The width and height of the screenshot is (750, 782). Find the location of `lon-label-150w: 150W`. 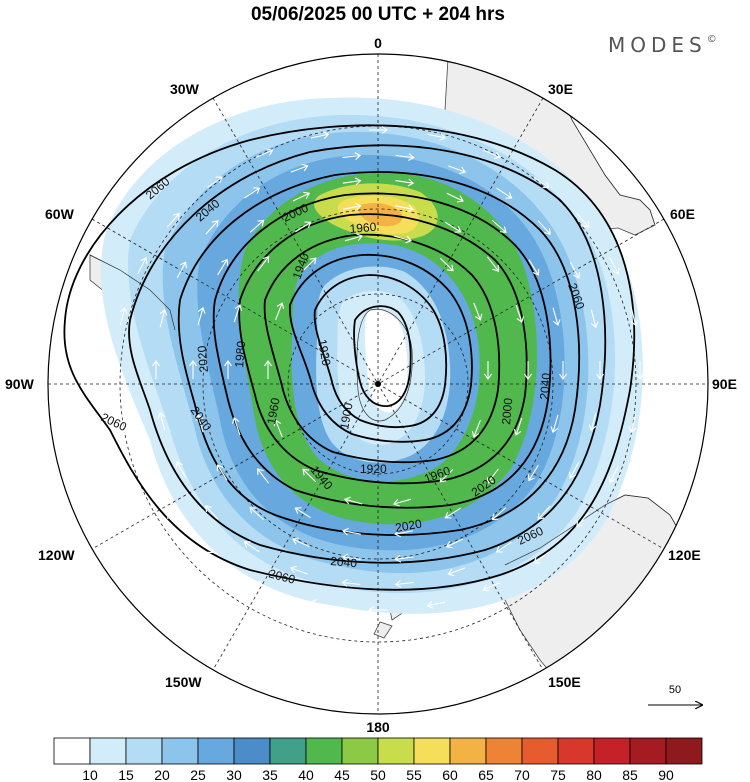

lon-label-150w: 150W is located at coordinates (183, 682).